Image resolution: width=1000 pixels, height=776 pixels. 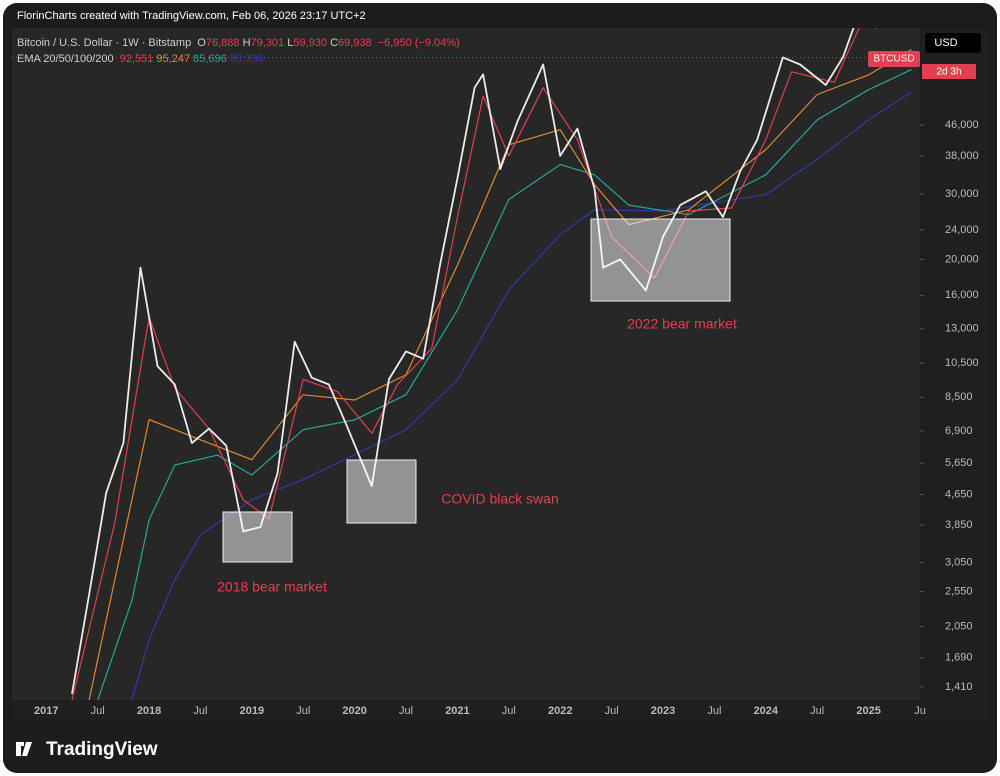 What do you see at coordinates (355, 43) in the screenshot?
I see `ohlc-value: 69,938` at bounding box center [355, 43].